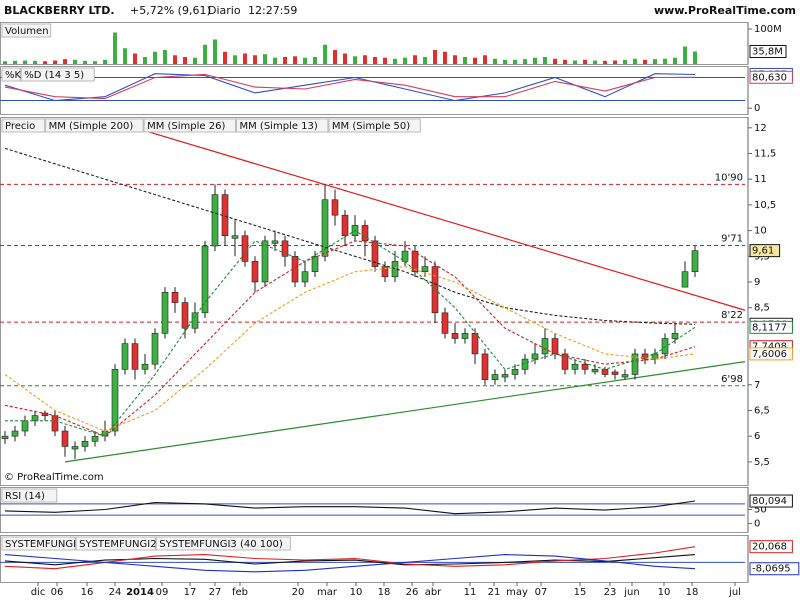 The height and width of the screenshot is (600, 800). What do you see at coordinates (769, 347) in the screenshot?
I see `last-value-label: 7,7408` at bounding box center [769, 347].